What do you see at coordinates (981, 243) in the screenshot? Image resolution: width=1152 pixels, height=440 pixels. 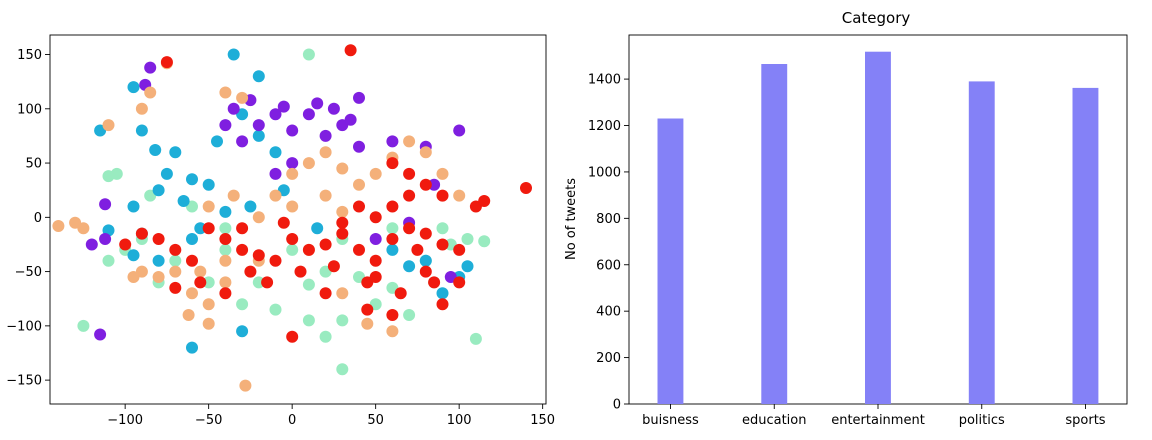 I see `bar-politics` at bounding box center [981, 243].